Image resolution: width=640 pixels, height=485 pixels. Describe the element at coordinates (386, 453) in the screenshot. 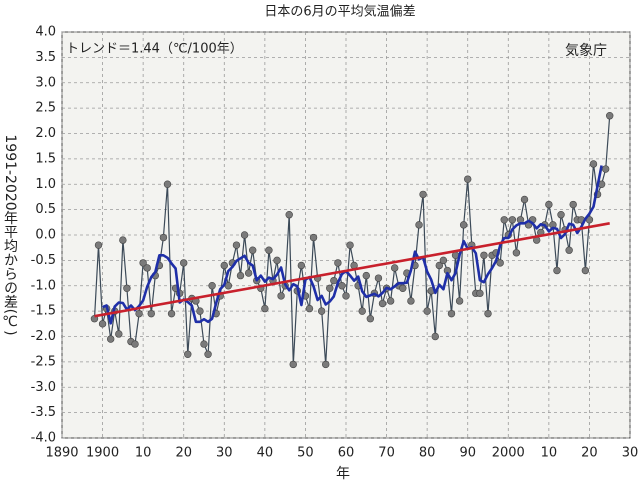

I see `x-tick-label: 70` at that location.